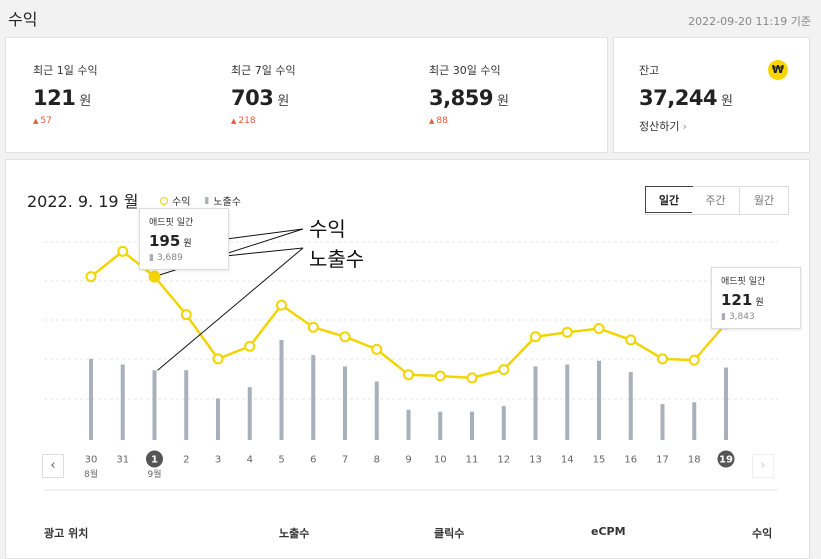 Image resolution: width=821 pixels, height=559 pixels. I want to click on x-tick-label: 19, so click(726, 460).